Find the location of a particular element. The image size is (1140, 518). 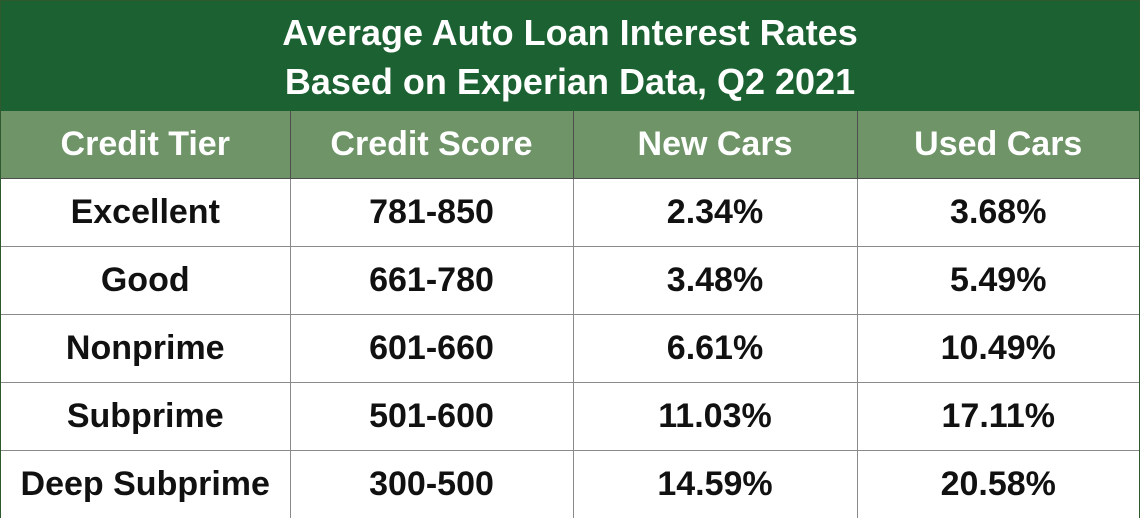

cell-used-cars-rate: 5.49% is located at coordinates (997, 280).